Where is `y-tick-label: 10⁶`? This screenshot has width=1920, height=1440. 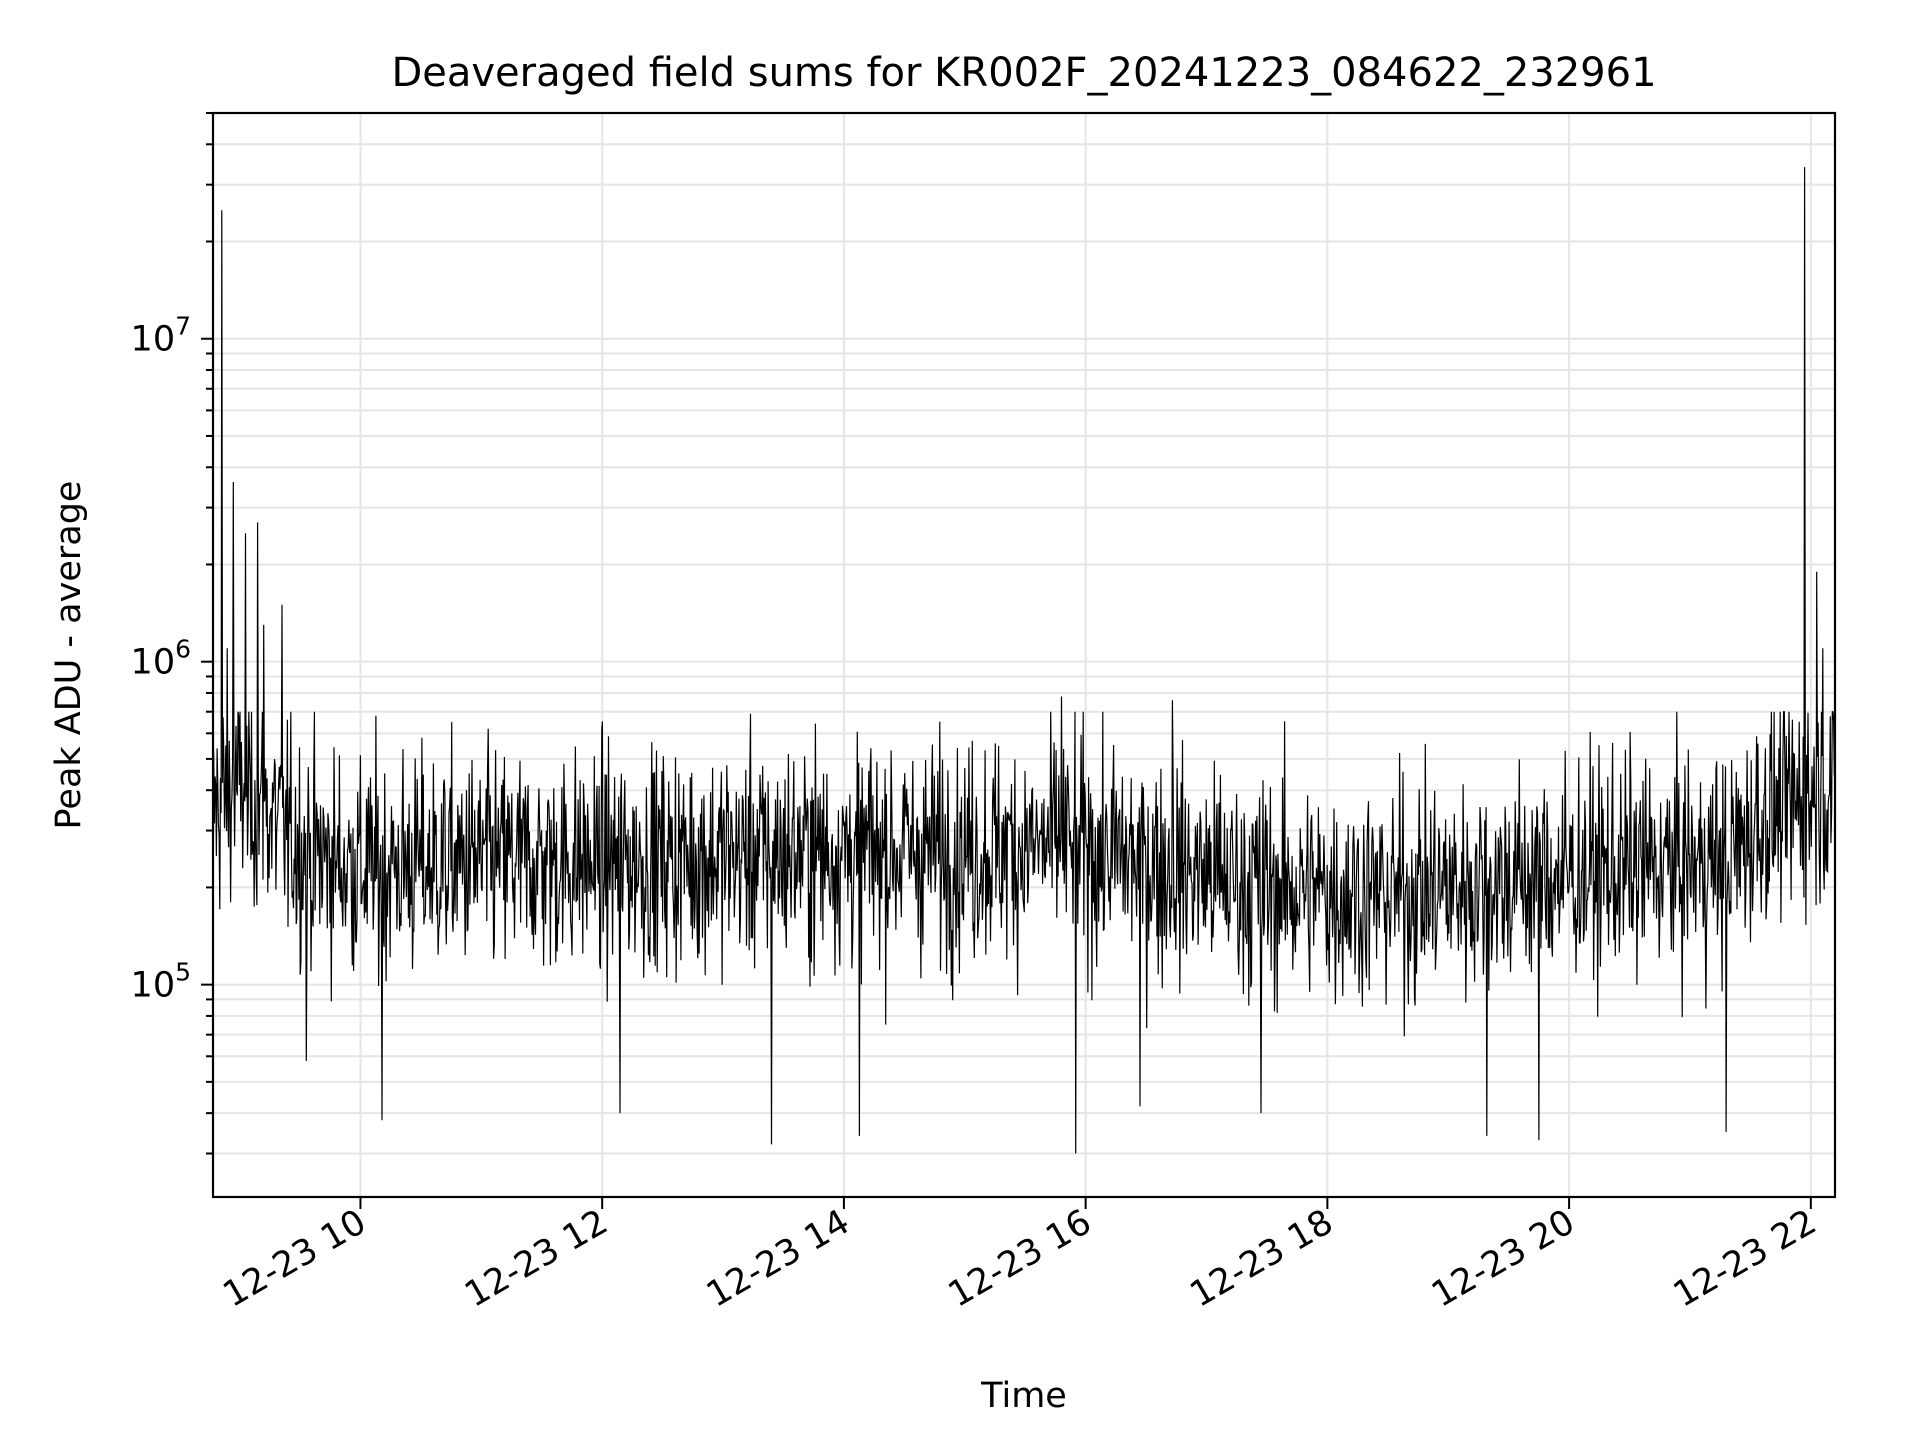 y-tick-label: 10⁶ is located at coordinates (161, 659).